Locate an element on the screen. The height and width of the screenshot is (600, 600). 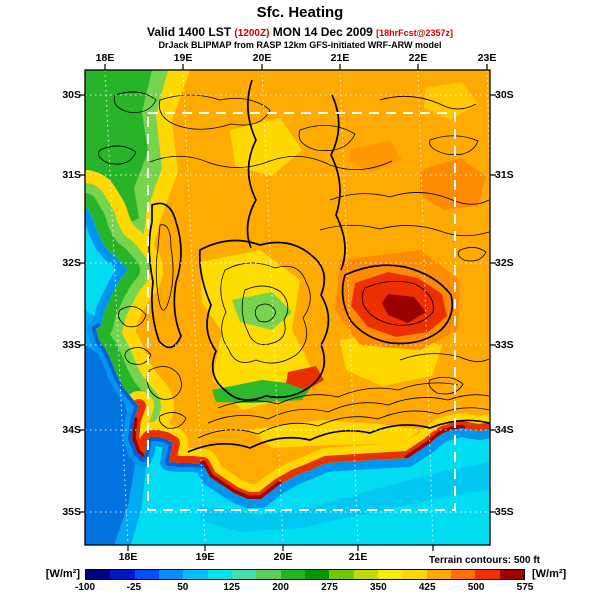
ocean-south-band is located at coordinates (345, 497).